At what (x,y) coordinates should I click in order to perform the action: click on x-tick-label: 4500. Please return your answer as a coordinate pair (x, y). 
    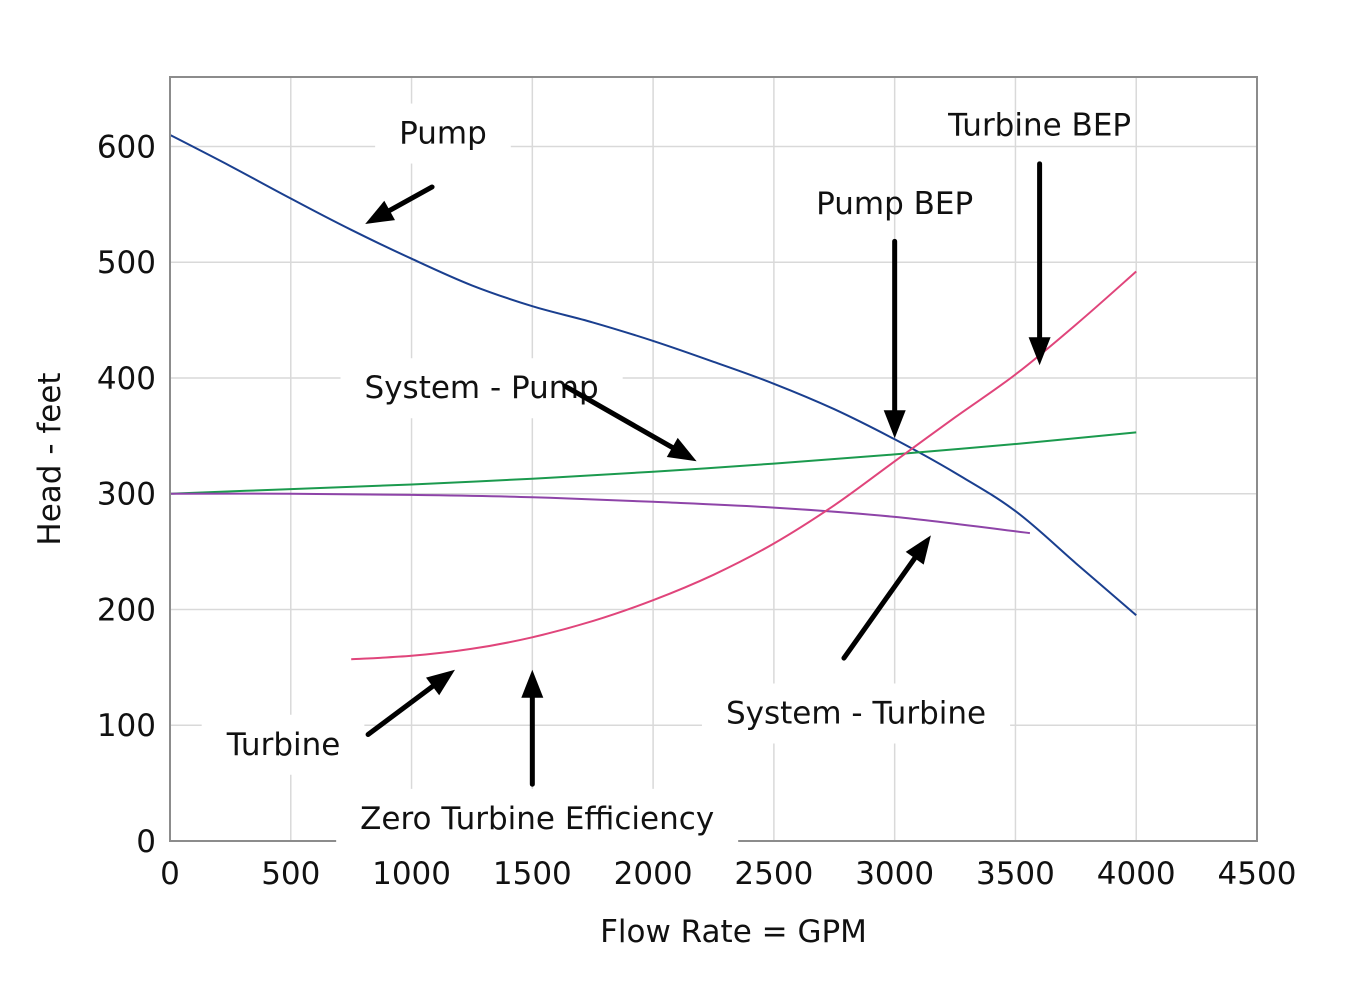
    Looking at the image, I should click on (1257, 874).